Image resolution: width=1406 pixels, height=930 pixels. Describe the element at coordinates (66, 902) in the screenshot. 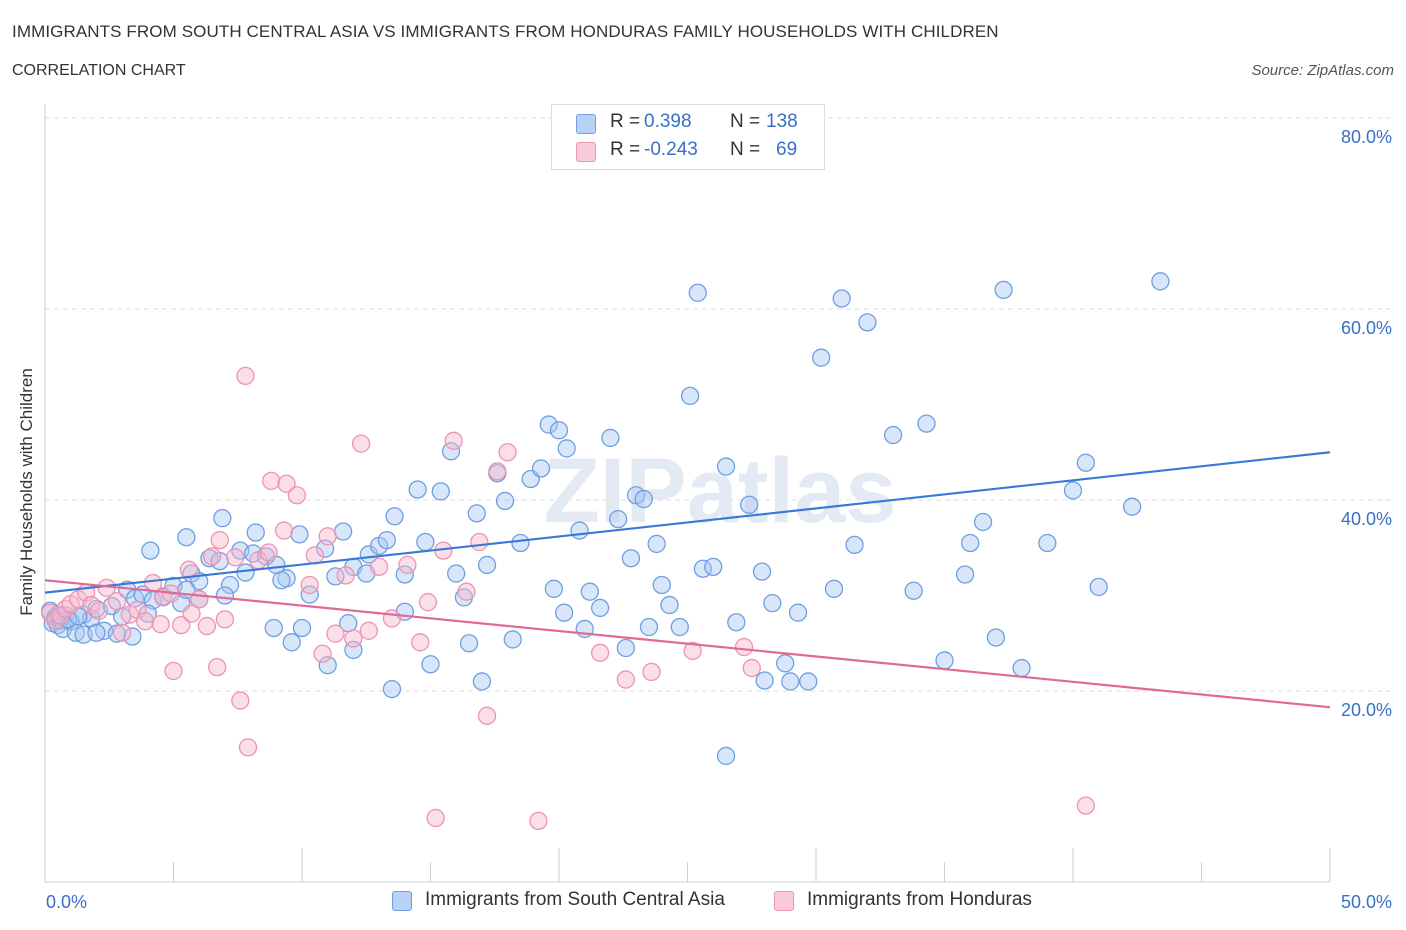

I see `x-tick-label-min: 0.0%` at that location.